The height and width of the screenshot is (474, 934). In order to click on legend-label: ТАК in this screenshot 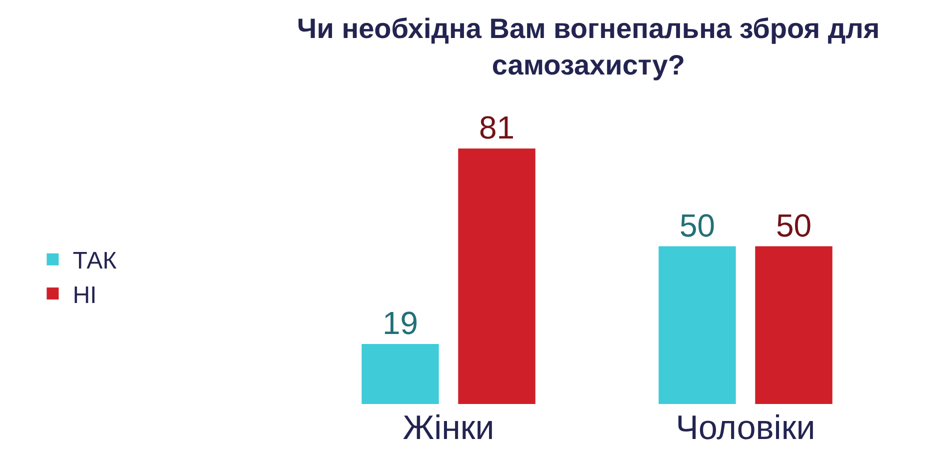, I will do `click(94, 261)`.